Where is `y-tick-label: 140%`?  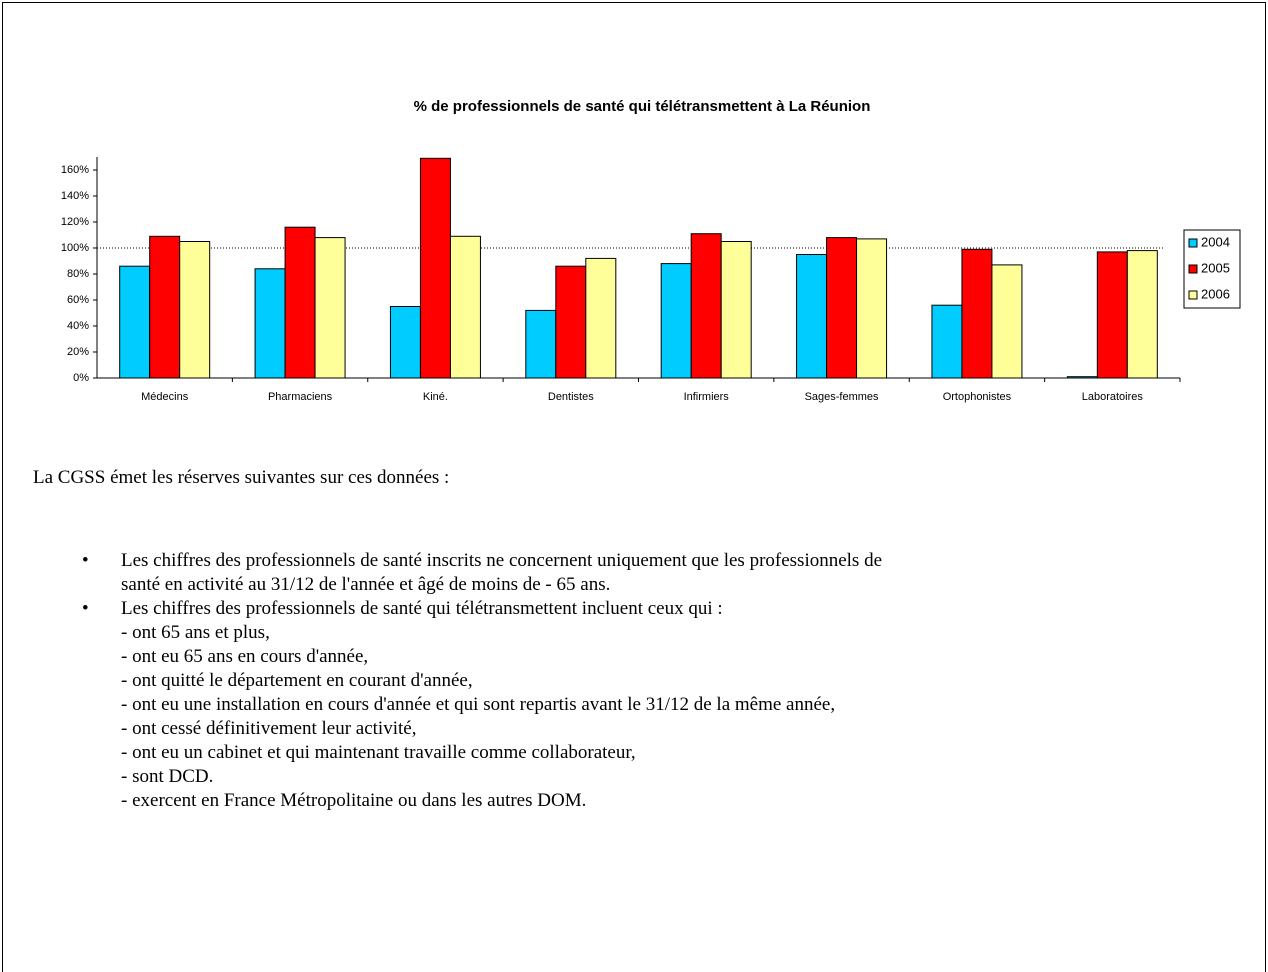 y-tick-label: 140% is located at coordinates (75, 196).